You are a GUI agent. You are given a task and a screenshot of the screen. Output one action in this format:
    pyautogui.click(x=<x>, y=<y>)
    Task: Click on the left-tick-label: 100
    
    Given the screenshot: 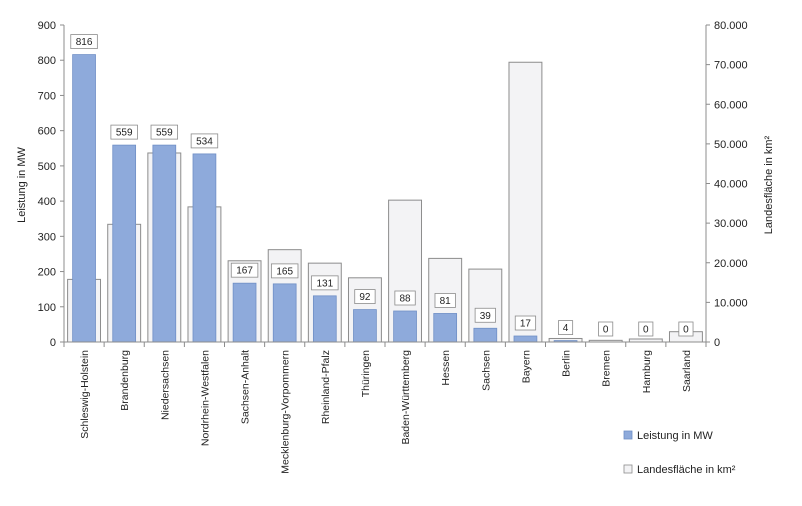 What is the action you would take?
    pyautogui.click(x=47, y=308)
    